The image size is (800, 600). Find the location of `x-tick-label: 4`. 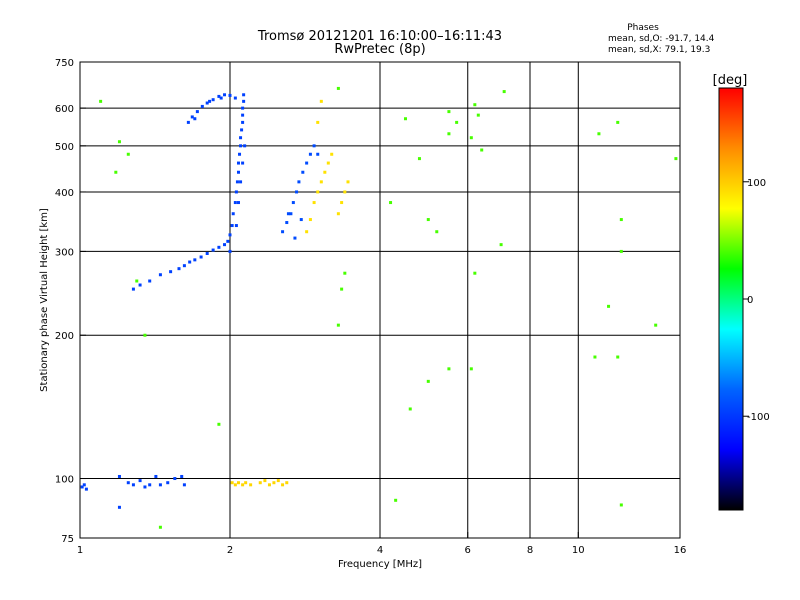

x-tick-label: 4 is located at coordinates (380, 550).